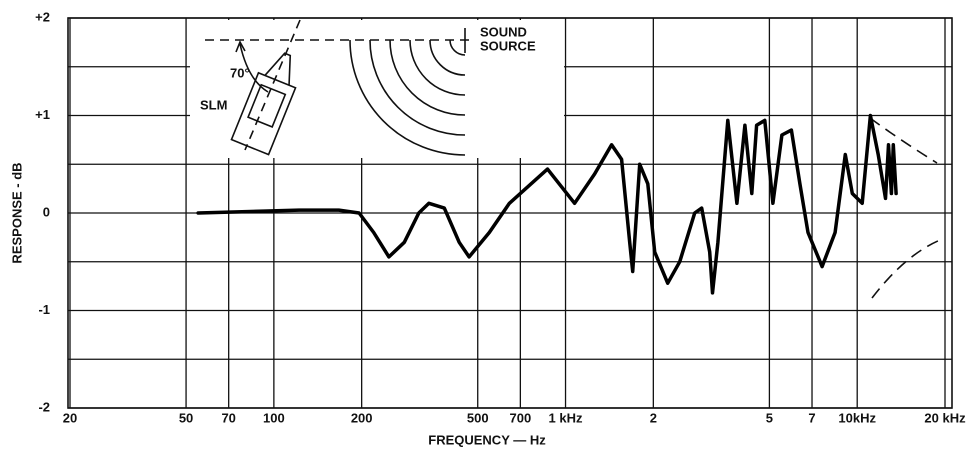 This screenshot has width=976, height=462. Describe the element at coordinates (362, 417) in the screenshot. I see `x-tick-label: 200` at that location.